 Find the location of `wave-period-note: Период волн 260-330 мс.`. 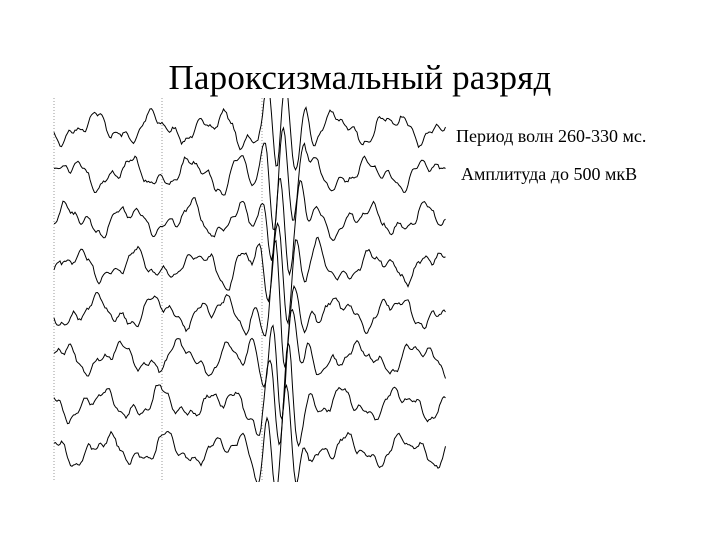

wave-period-note: Период волн 260-330 мс. is located at coordinates (551, 136).